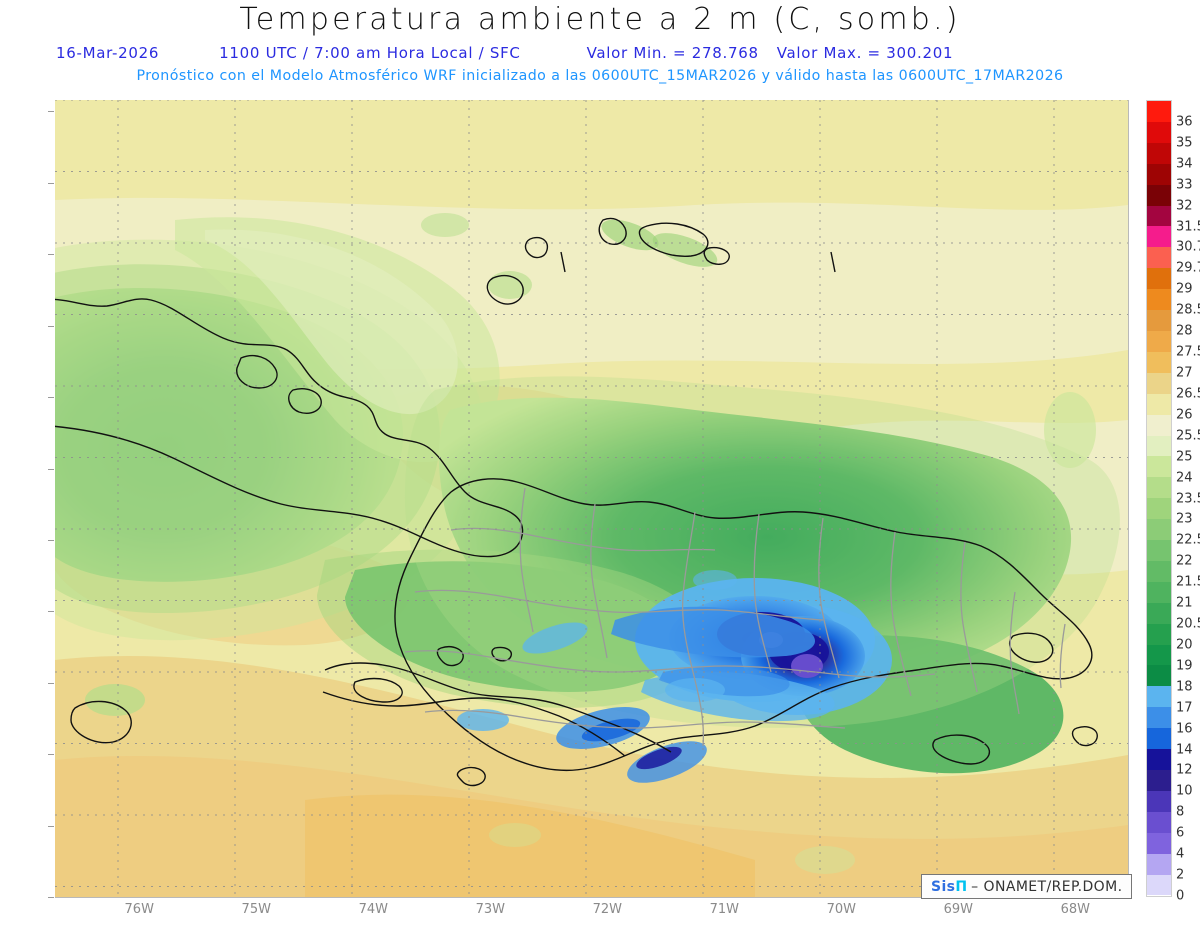 The width and height of the screenshot is (1200, 927). I want to click on longitude-label: 74W, so click(373, 909).